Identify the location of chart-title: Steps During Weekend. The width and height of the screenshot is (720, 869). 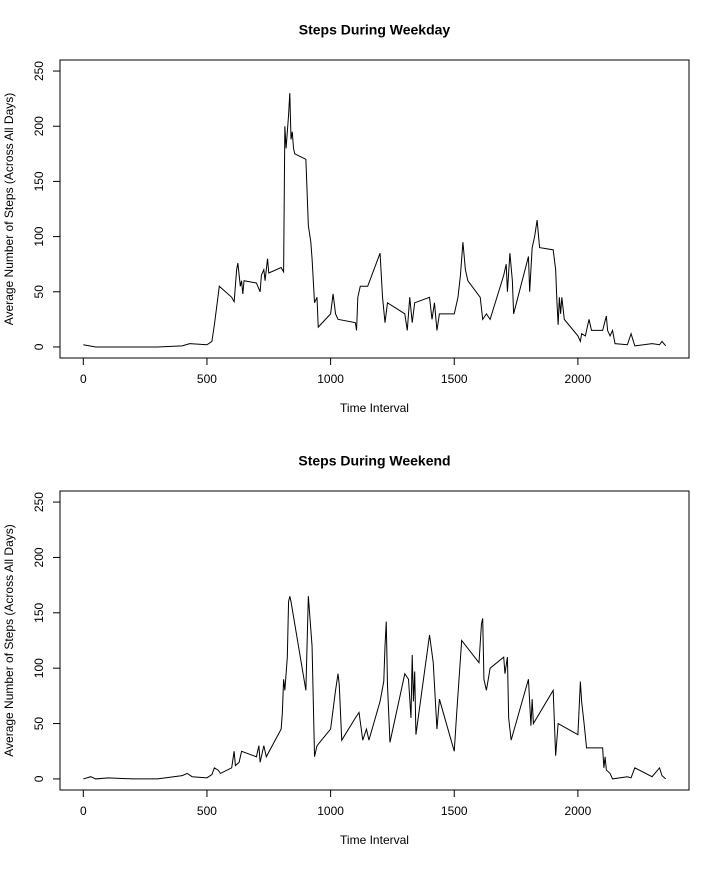
(374, 461).